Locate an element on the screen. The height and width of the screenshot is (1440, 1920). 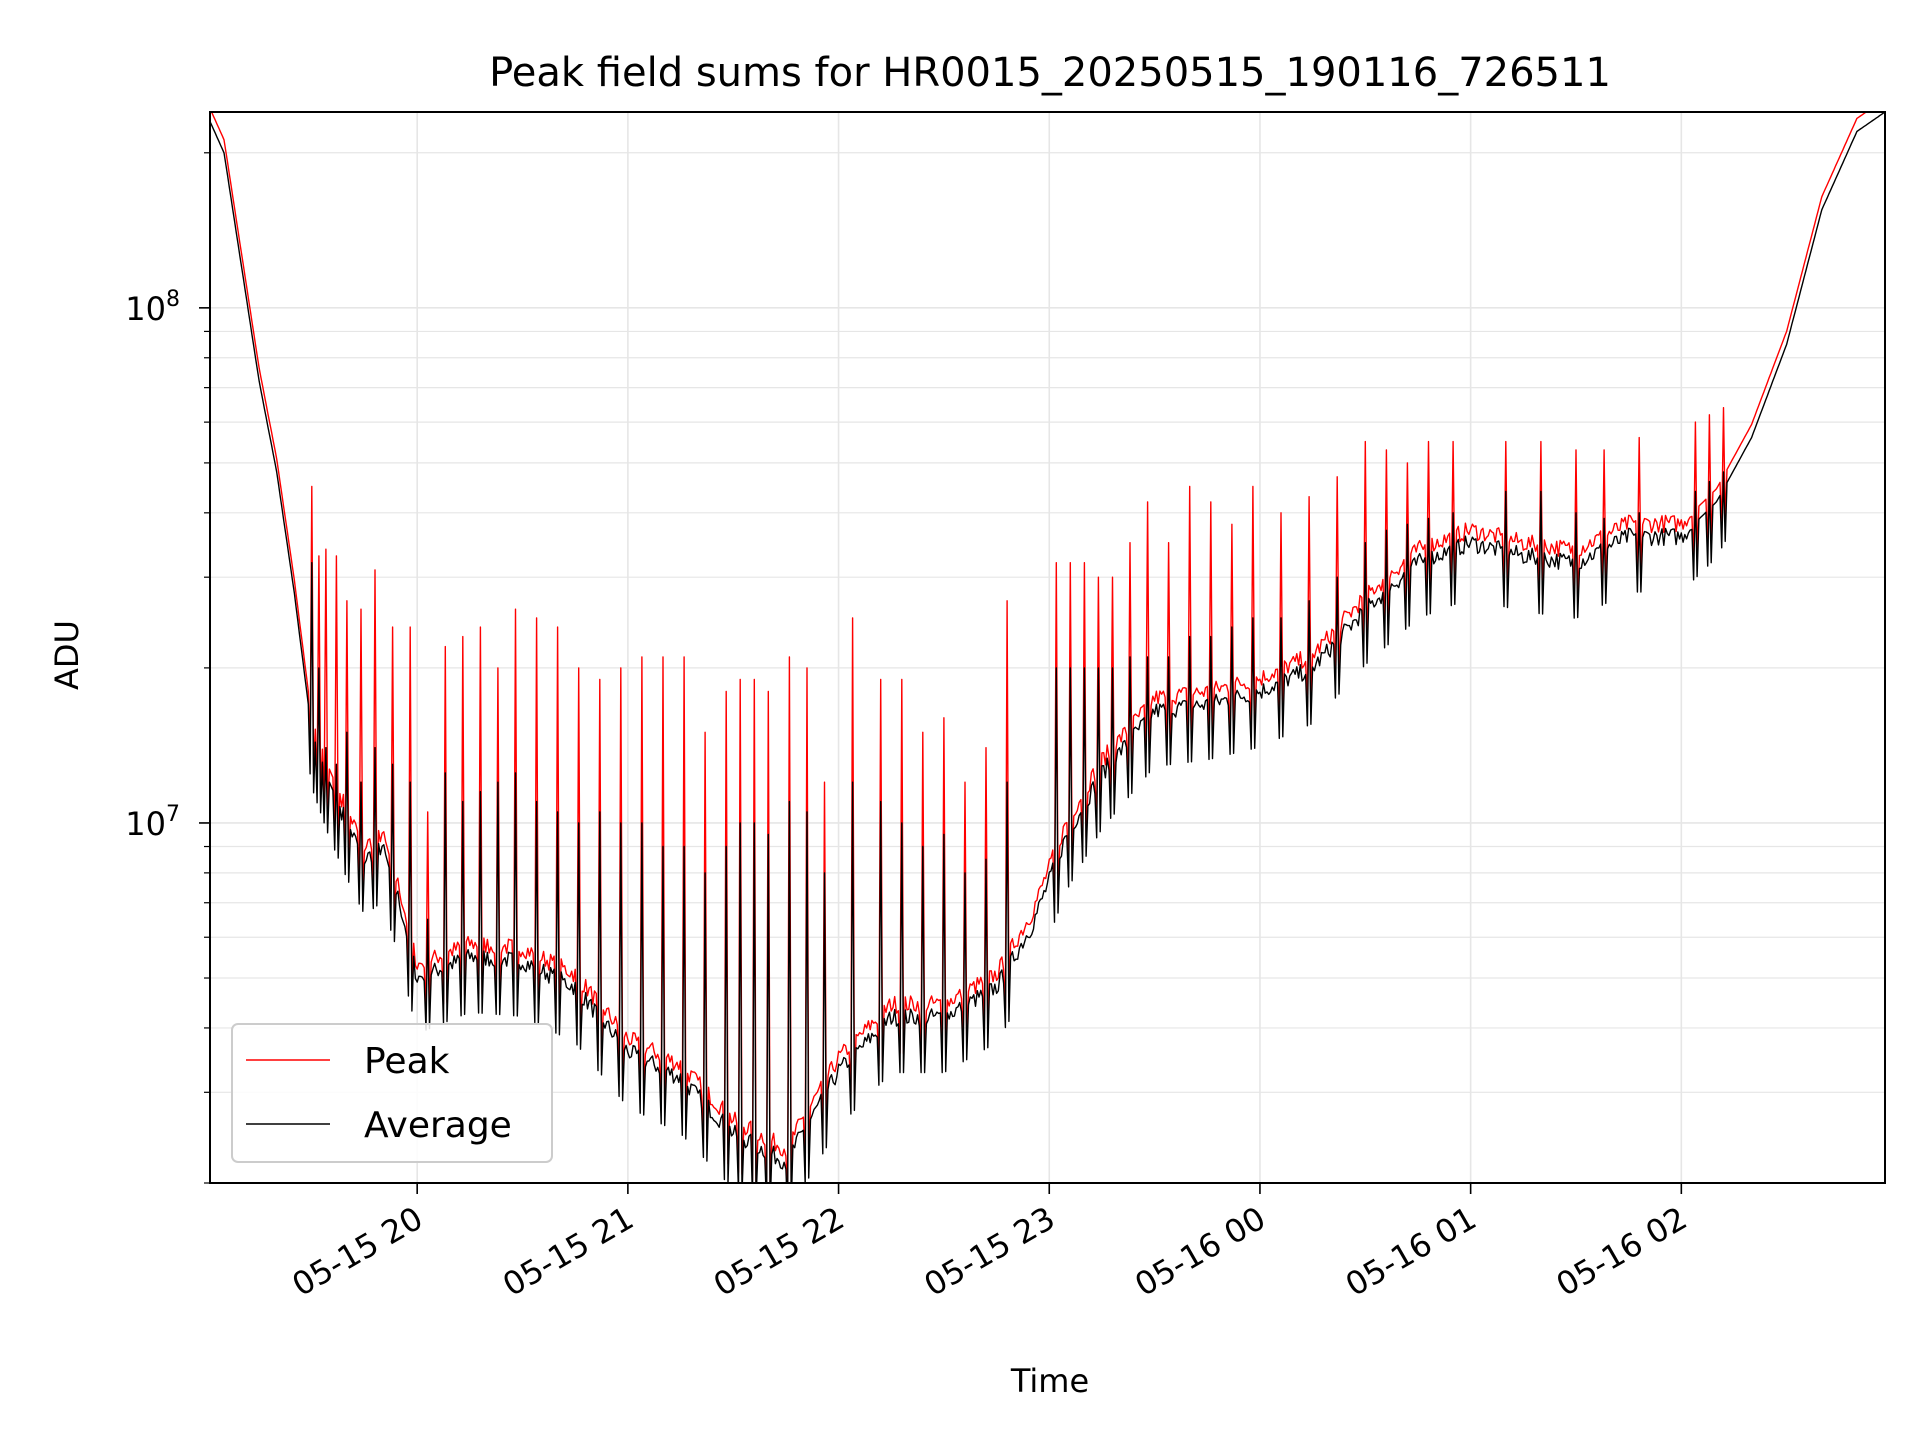
y-axis: 107 108 is located at coordinates (167, 668).